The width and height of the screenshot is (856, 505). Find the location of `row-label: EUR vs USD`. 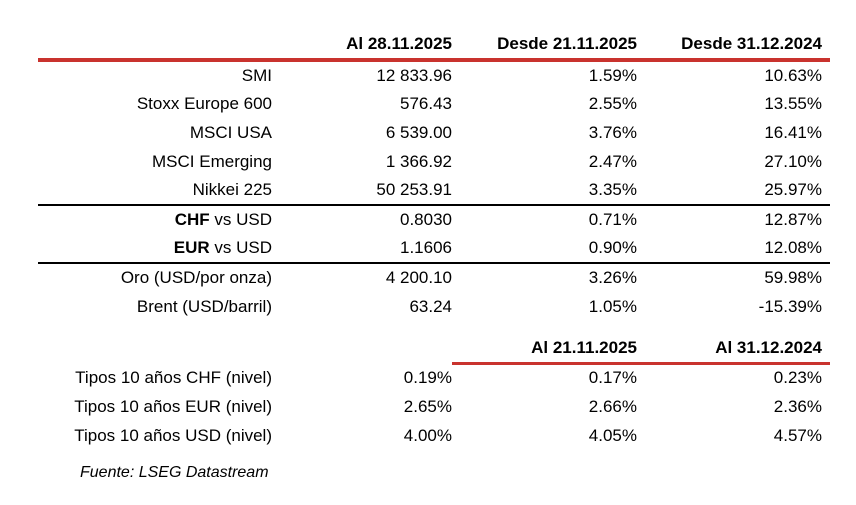

row-label: EUR vs USD is located at coordinates (155, 249).